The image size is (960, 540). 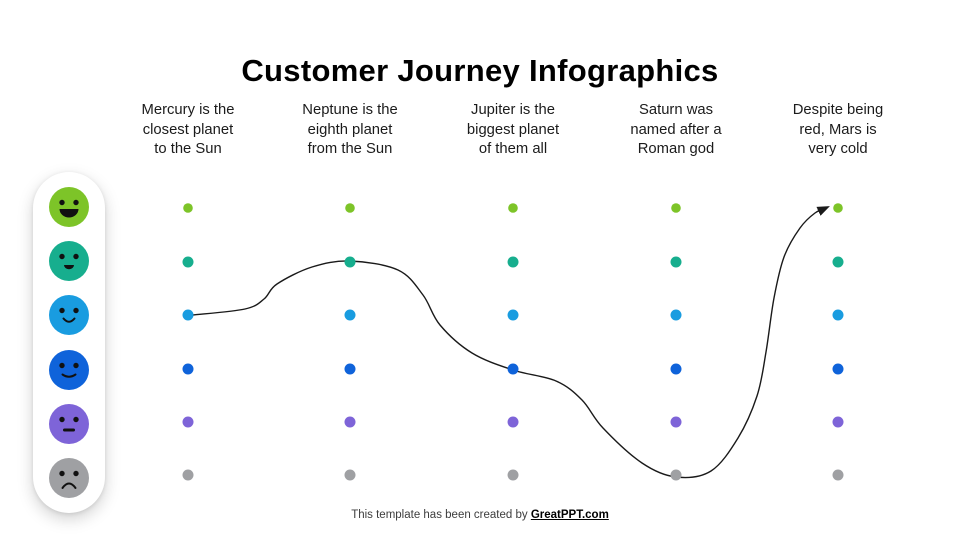 What do you see at coordinates (188, 149) in the screenshot?
I see `column-header-line: to the Sun` at bounding box center [188, 149].